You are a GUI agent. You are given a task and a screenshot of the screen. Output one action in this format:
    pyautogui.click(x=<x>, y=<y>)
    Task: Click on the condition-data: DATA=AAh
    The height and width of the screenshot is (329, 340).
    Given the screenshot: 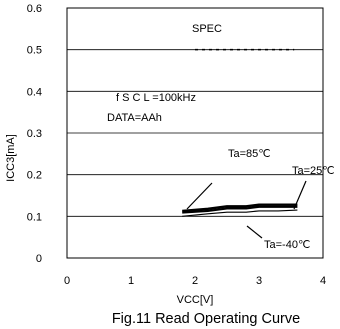 What is the action you would take?
    pyautogui.click(x=134, y=118)
    